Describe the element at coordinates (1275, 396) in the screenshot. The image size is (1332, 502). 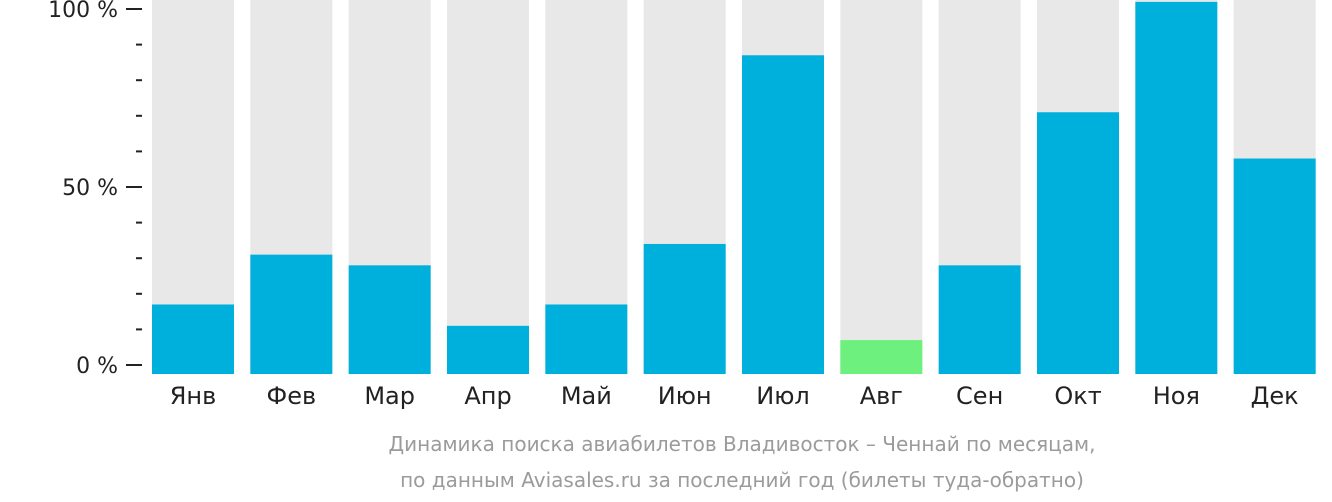
I see `x-tick-label-12: Дек` at that location.